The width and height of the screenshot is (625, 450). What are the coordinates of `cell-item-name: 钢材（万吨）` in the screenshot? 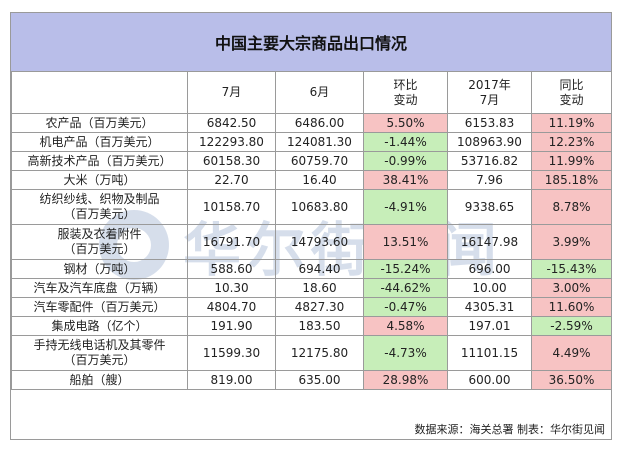 It's located at (99, 269).